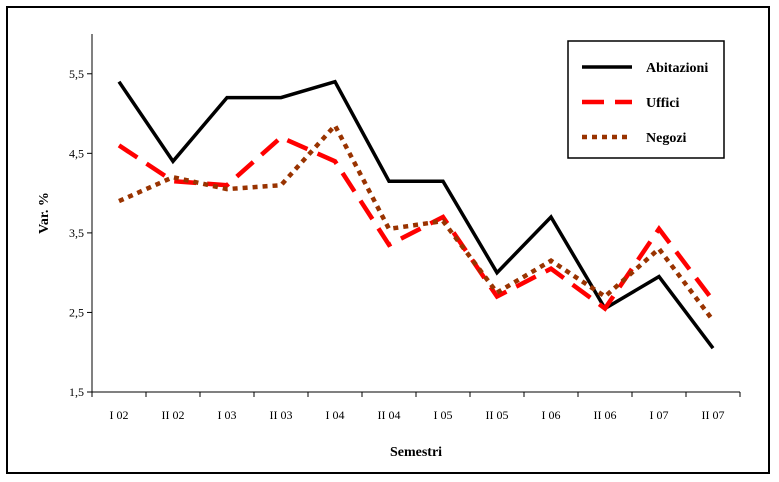 The width and height of the screenshot is (779, 482). Describe the element at coordinates (281, 415) in the screenshot. I see `x-tick-label: II 03` at that location.